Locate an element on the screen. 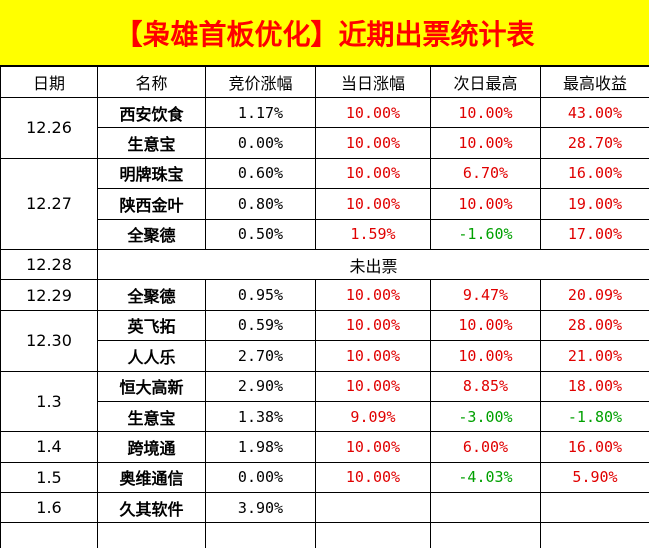  date-cell: 12.27 is located at coordinates (49, 203).